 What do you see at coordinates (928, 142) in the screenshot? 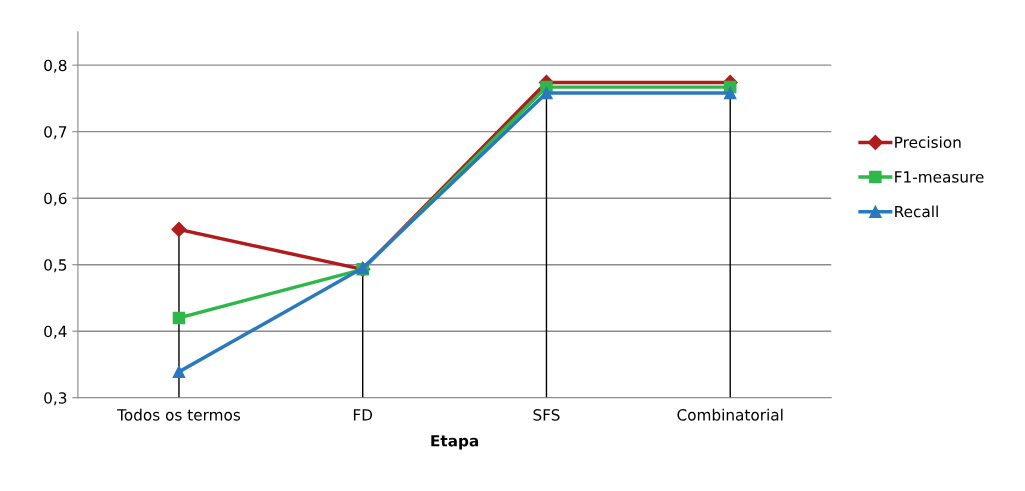
I see `legend-label: Precision` at bounding box center [928, 142].